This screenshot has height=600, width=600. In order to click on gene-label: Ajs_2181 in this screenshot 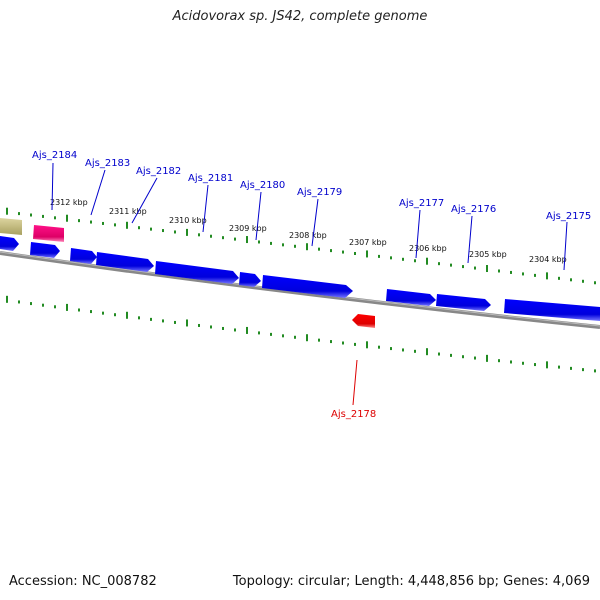, I will do `click(210, 178)`.